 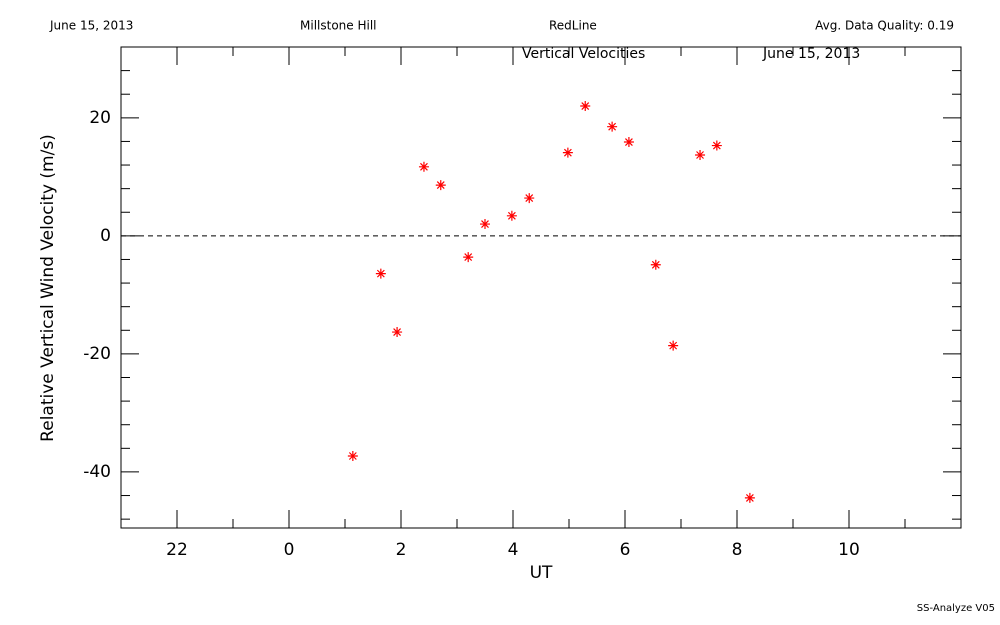 What do you see at coordinates (573, 26) in the screenshot?
I see `header-line: RedLine` at bounding box center [573, 26].